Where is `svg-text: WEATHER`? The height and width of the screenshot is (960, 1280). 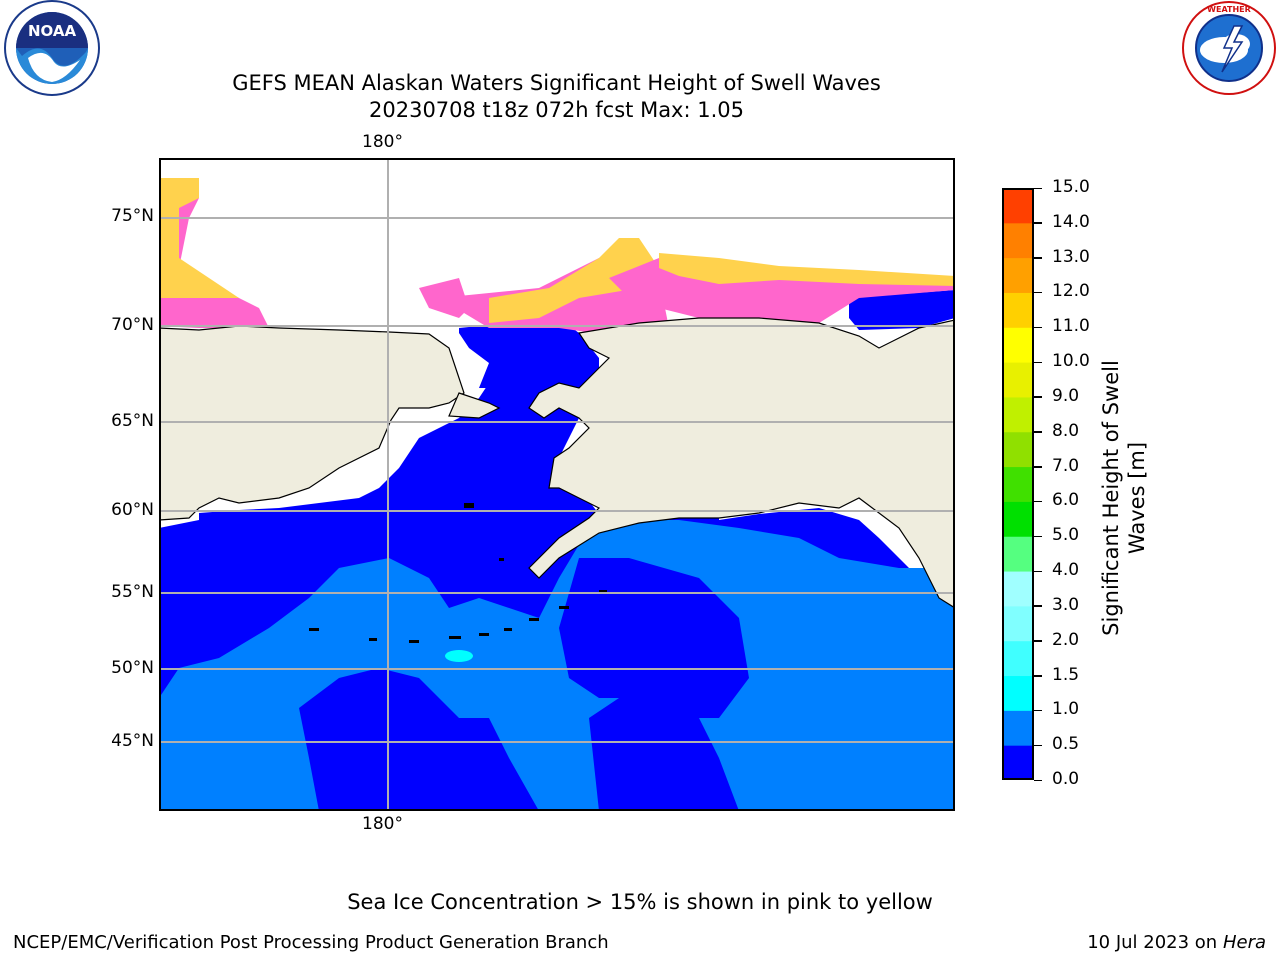
svg-text: WEATHER is located at coordinates (1229, 9).